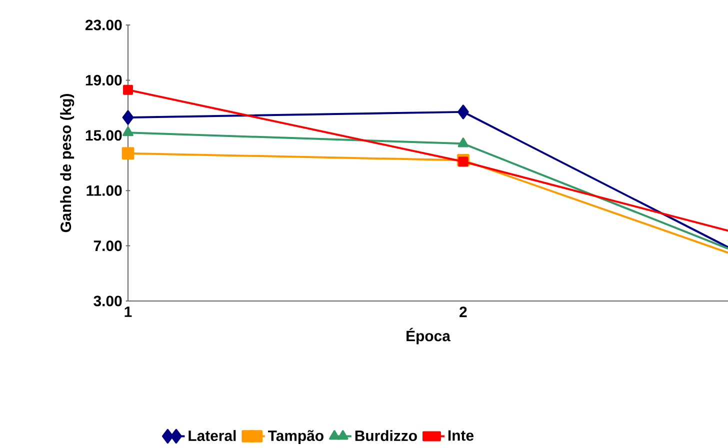 The image size is (728, 448). Describe the element at coordinates (103, 25) in the screenshot. I see `y-tick-label: 23.00` at that location.